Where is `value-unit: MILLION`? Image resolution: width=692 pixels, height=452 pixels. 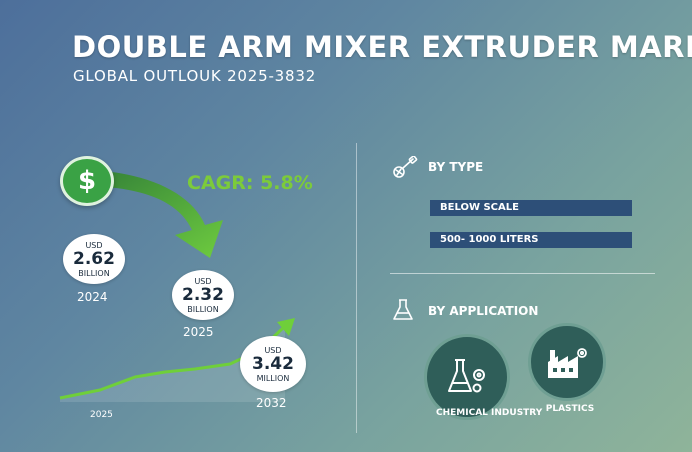
value-unit: MILLION is located at coordinates (273, 378).